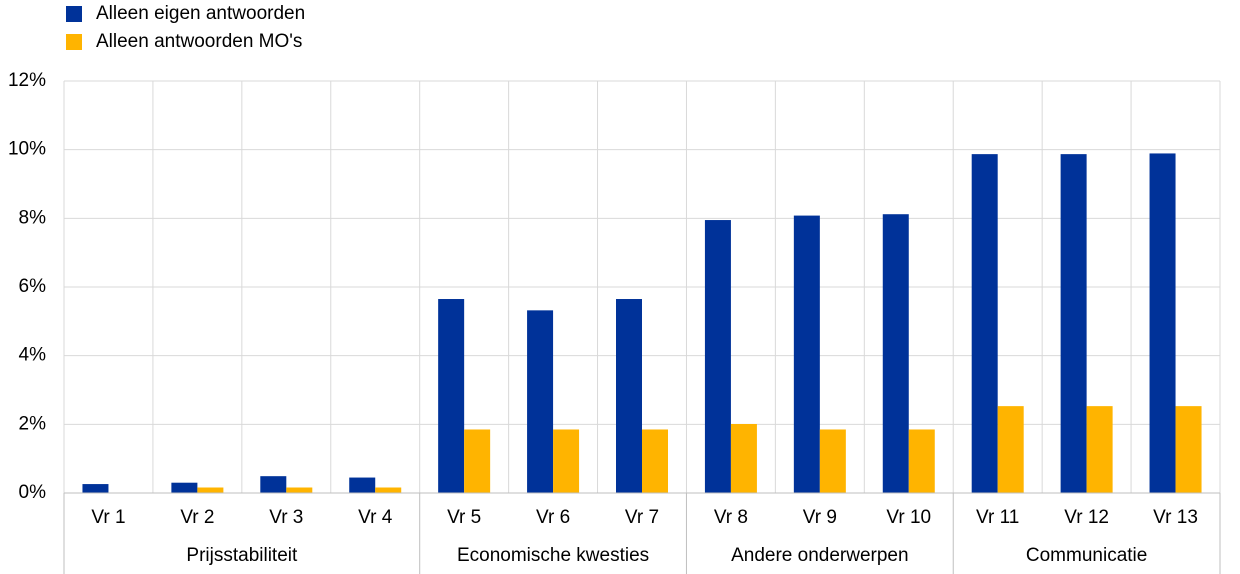  Describe the element at coordinates (553, 555) in the screenshot. I see `group-label: Economische kwesties` at that location.